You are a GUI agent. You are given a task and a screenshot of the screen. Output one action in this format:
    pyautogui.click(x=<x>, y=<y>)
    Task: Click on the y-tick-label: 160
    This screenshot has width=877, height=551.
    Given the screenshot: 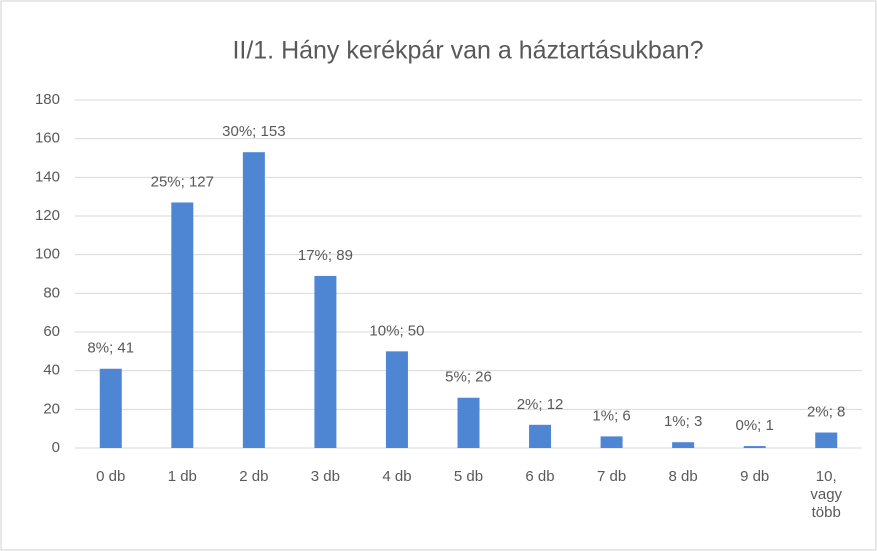 What is the action you would take?
    pyautogui.click(x=47, y=138)
    